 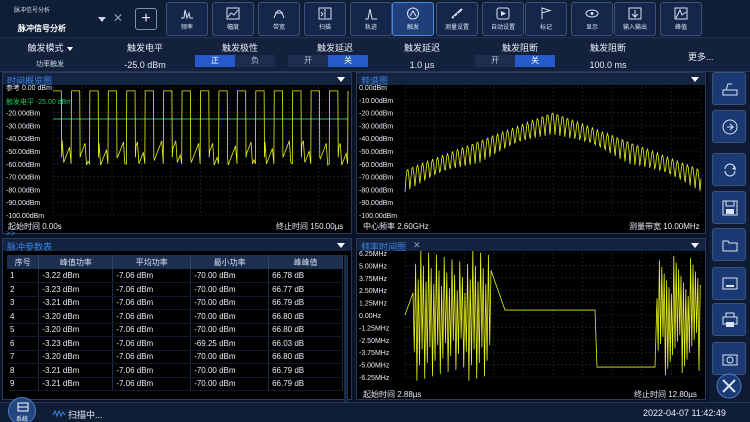 I want to click on toolbar-trace-button: 轨迹, so click(x=371, y=19).